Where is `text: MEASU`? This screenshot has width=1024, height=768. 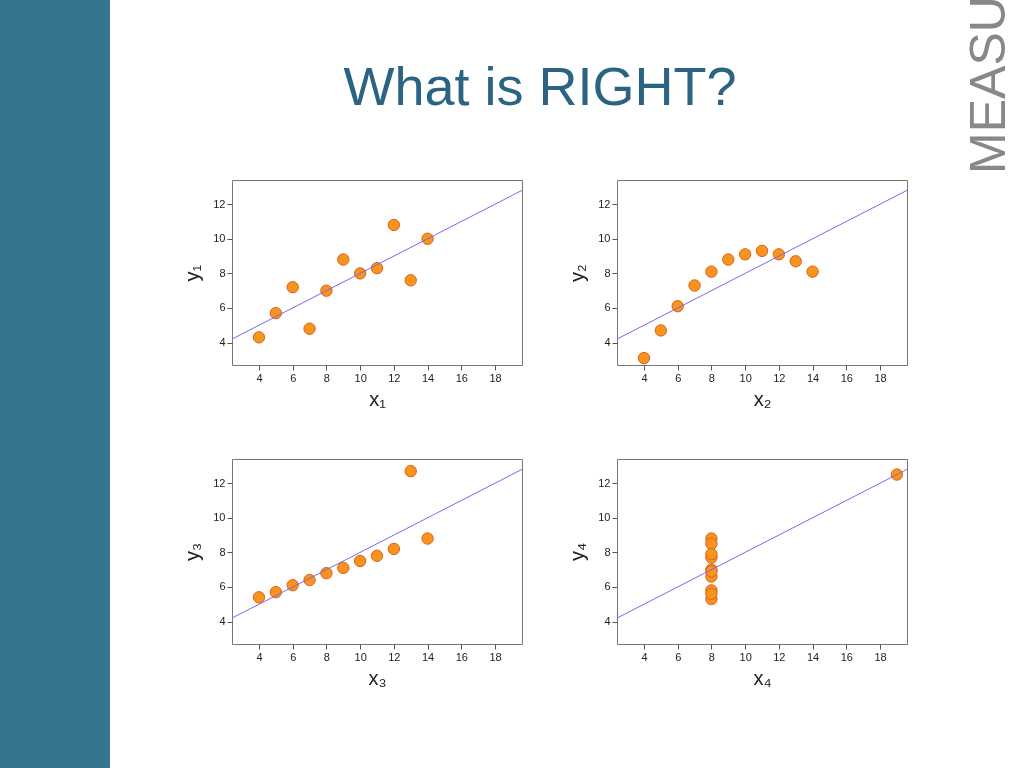
text: MEASU is located at coordinates (988, 87).